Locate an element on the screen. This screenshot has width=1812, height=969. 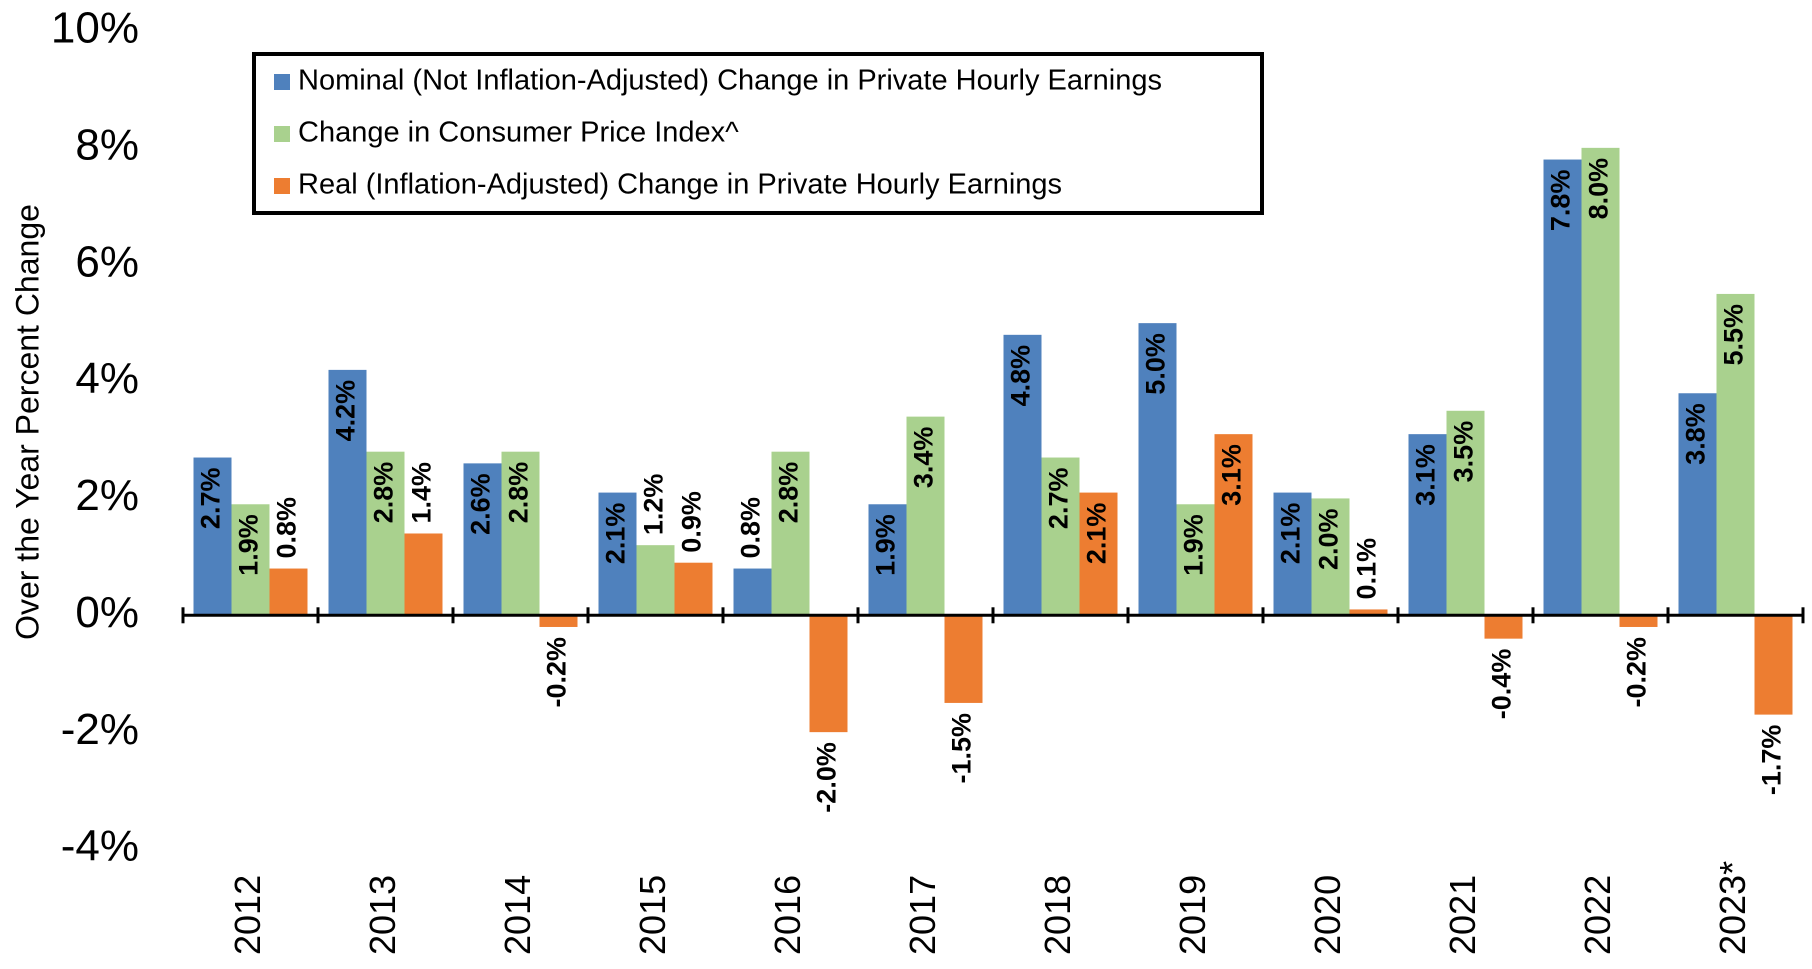
data-label: 4.2% is located at coordinates (346, 411).